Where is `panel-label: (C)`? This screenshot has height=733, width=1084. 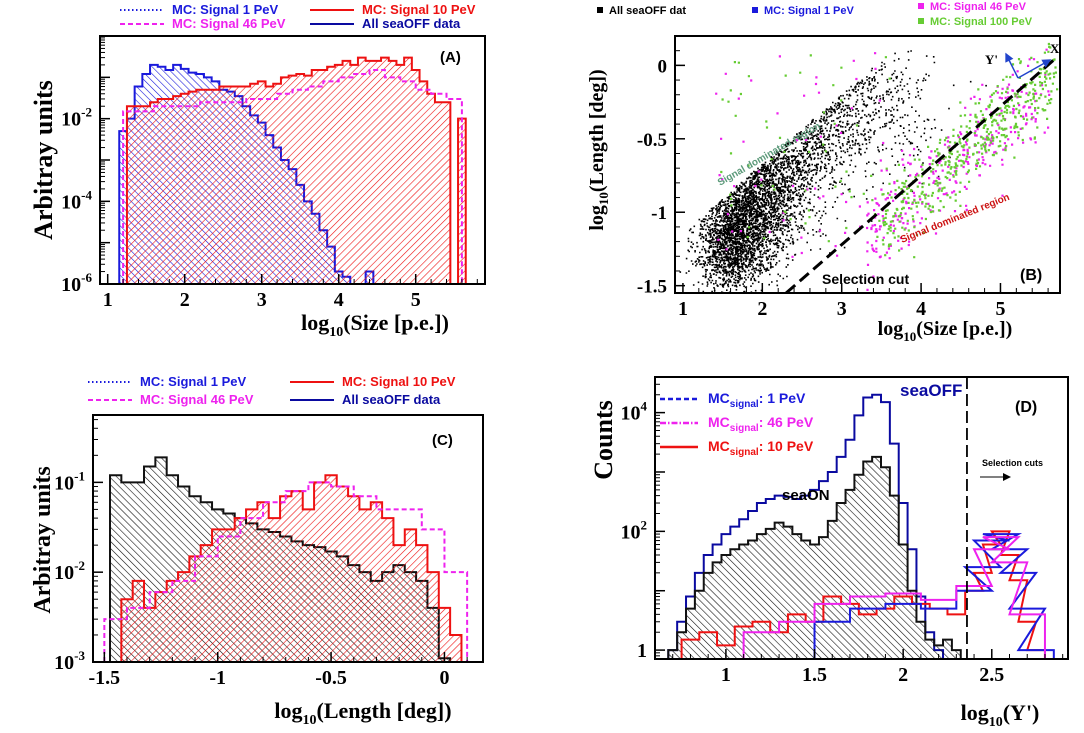
panel-label: (C) is located at coordinates (442, 440).